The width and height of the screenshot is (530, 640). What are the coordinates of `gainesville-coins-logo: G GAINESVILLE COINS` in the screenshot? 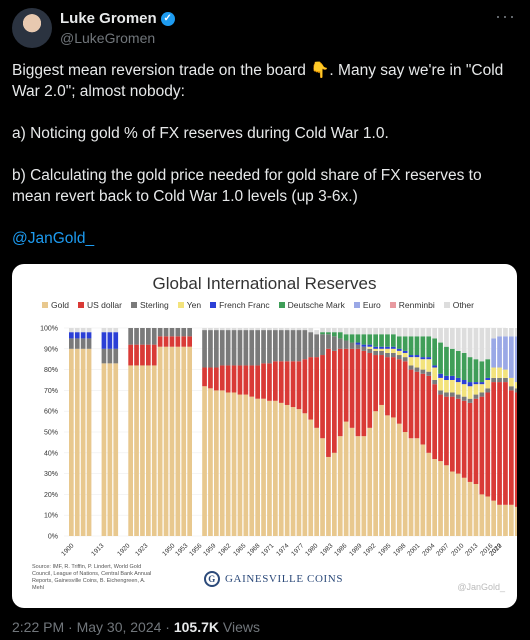 It's located at (273, 579).